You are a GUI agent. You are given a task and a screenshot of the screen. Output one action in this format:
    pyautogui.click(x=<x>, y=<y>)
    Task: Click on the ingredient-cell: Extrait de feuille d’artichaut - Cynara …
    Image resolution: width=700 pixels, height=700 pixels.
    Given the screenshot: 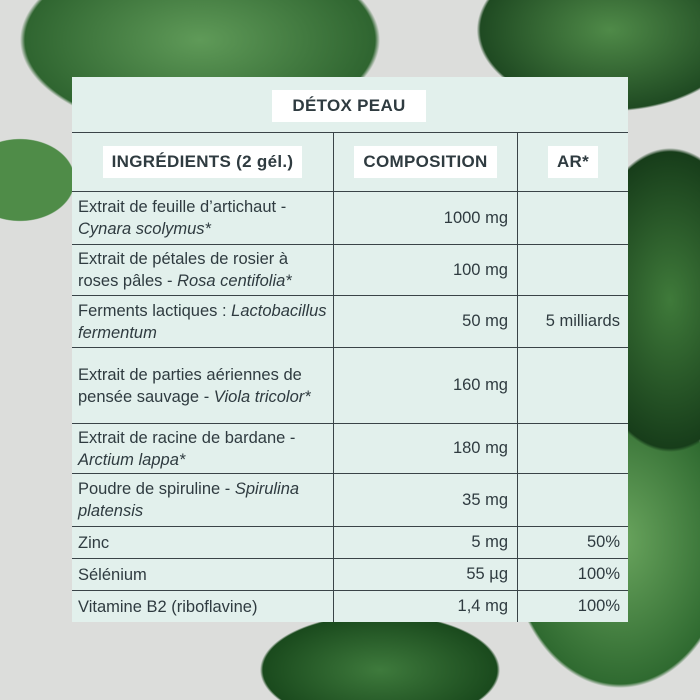 What is the action you would take?
    pyautogui.click(x=202, y=218)
    